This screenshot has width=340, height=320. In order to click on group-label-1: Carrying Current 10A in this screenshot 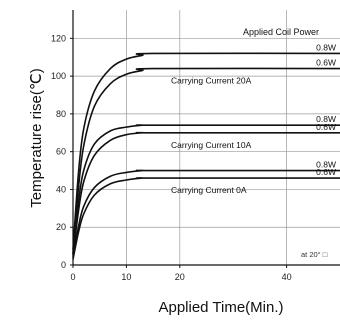, I will do `click(211, 145)`.